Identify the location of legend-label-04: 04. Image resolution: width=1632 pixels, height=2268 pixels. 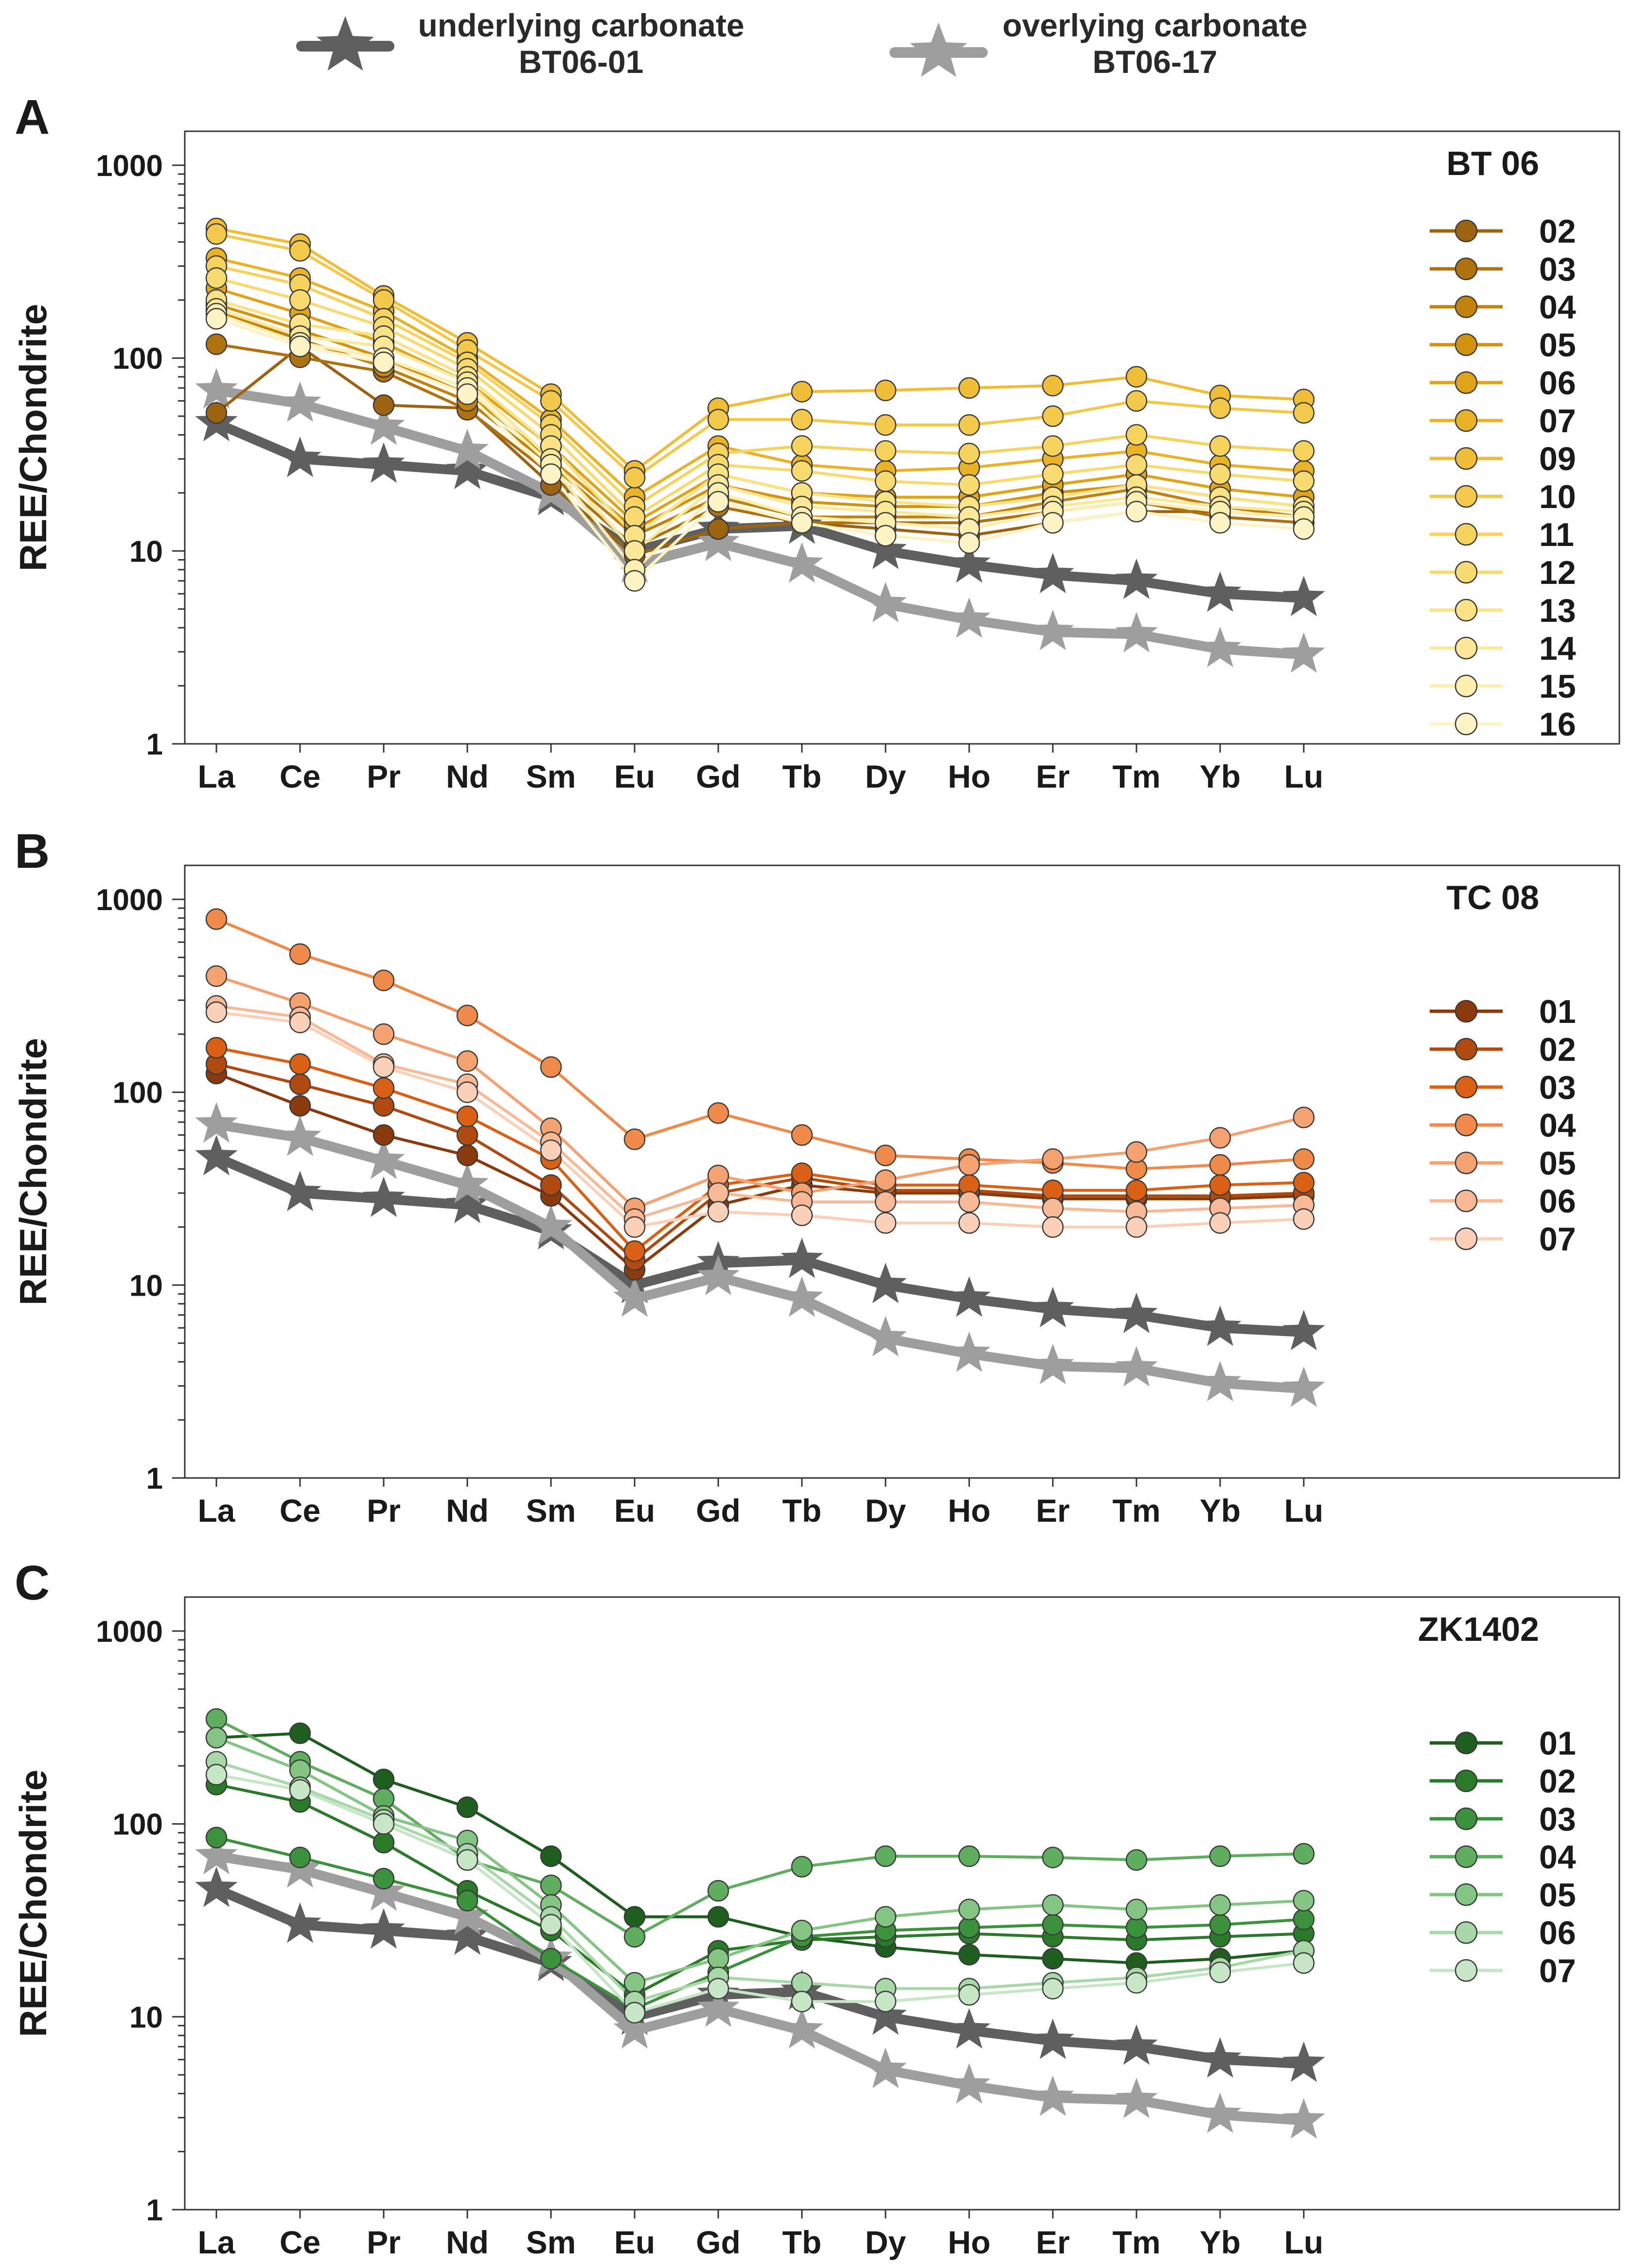
(1557, 1857).